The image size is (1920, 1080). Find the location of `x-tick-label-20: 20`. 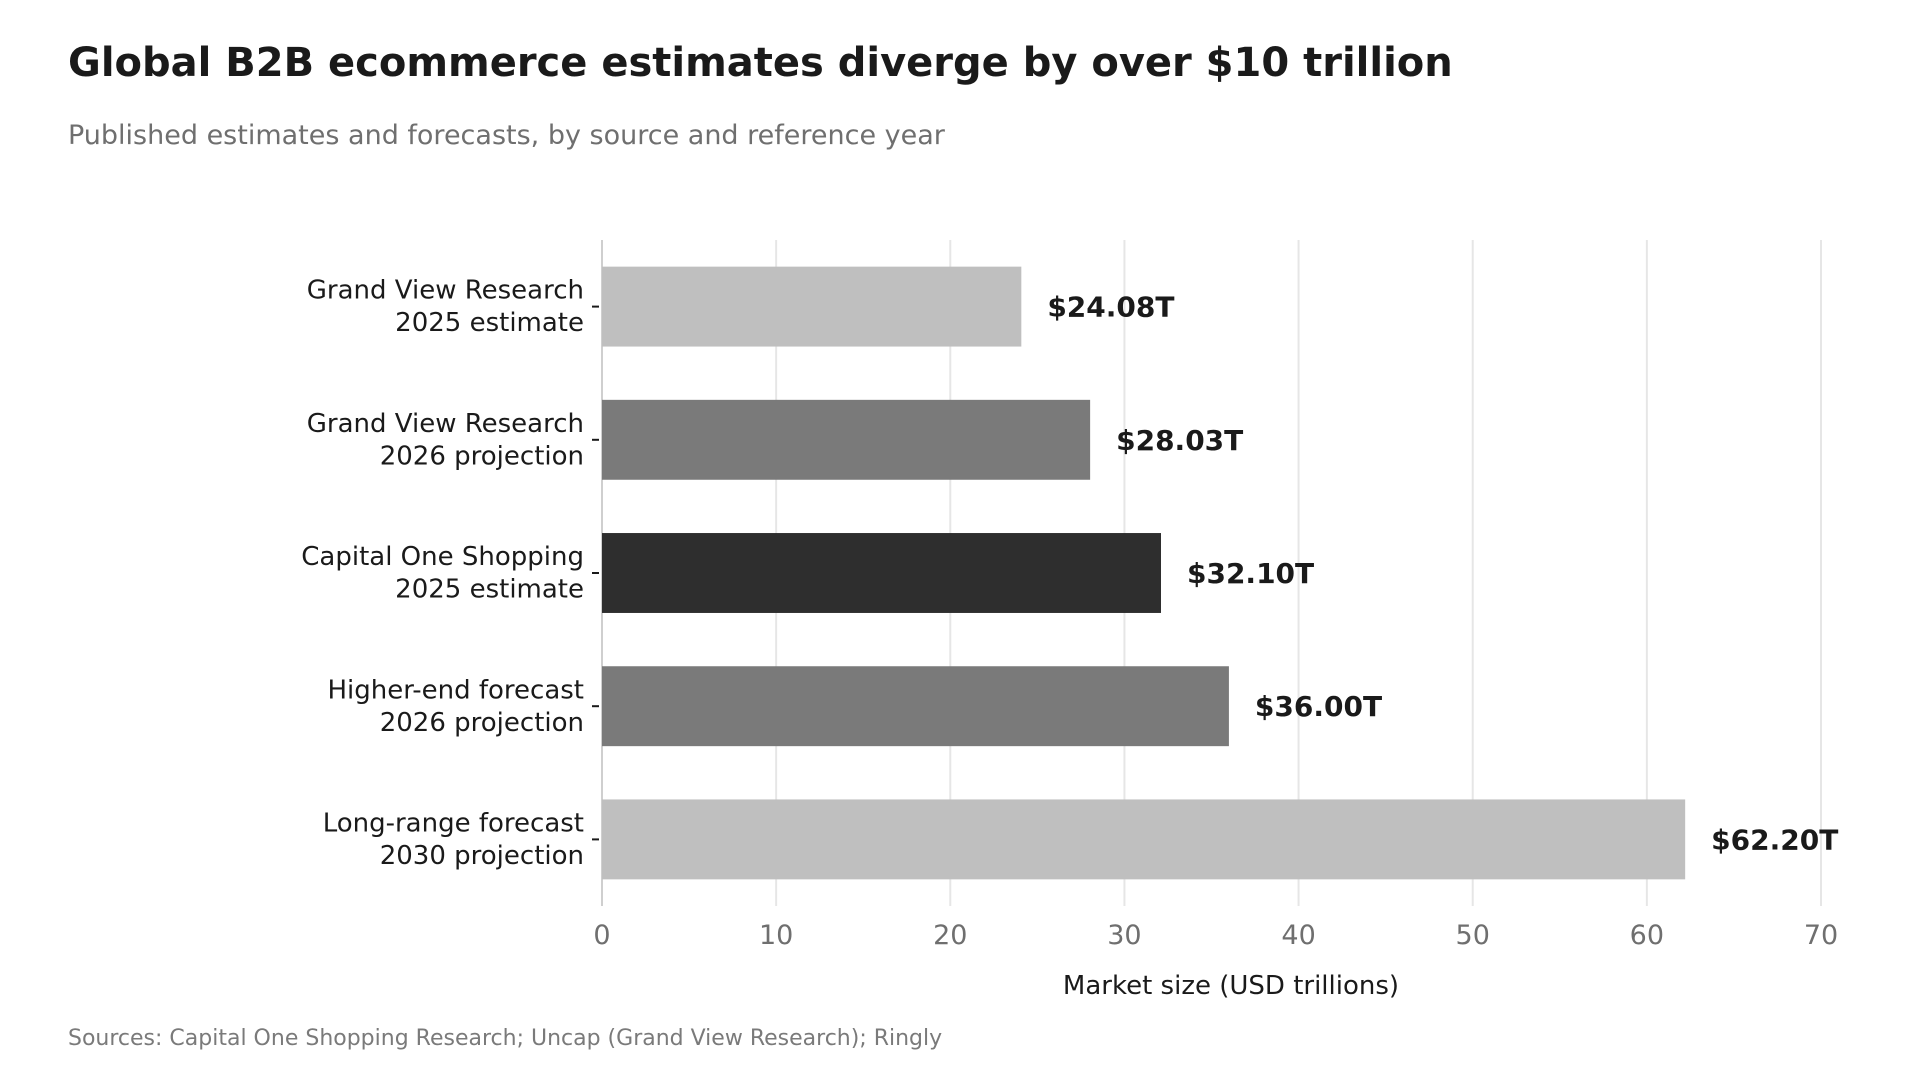

x-tick-label-20: 20 is located at coordinates (950, 935).